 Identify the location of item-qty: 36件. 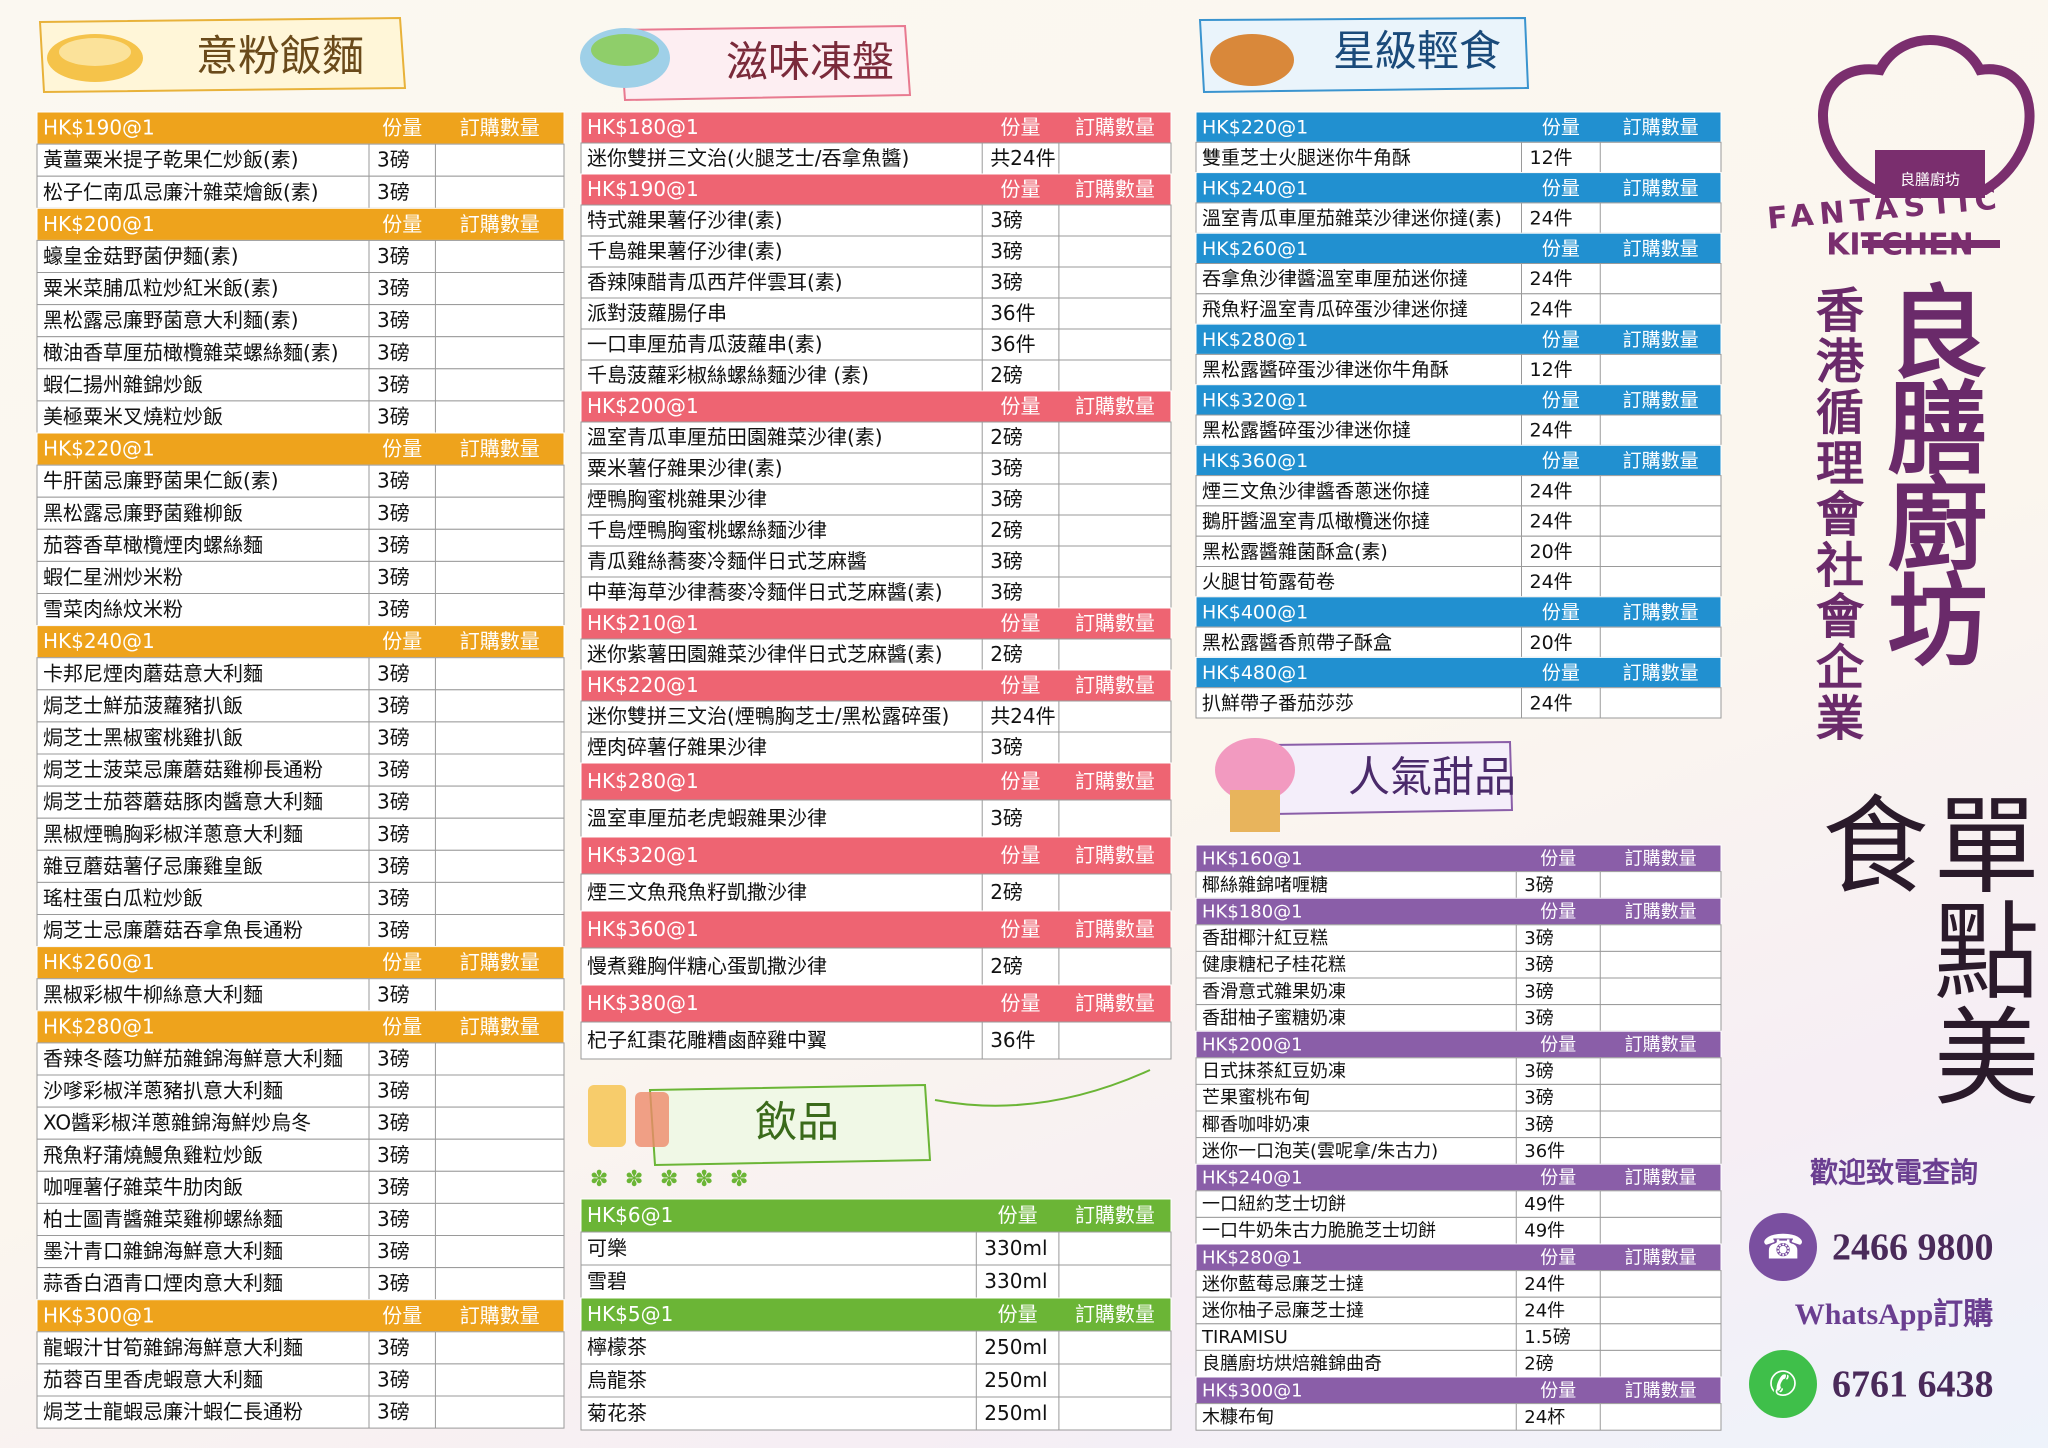
(1544, 1151).